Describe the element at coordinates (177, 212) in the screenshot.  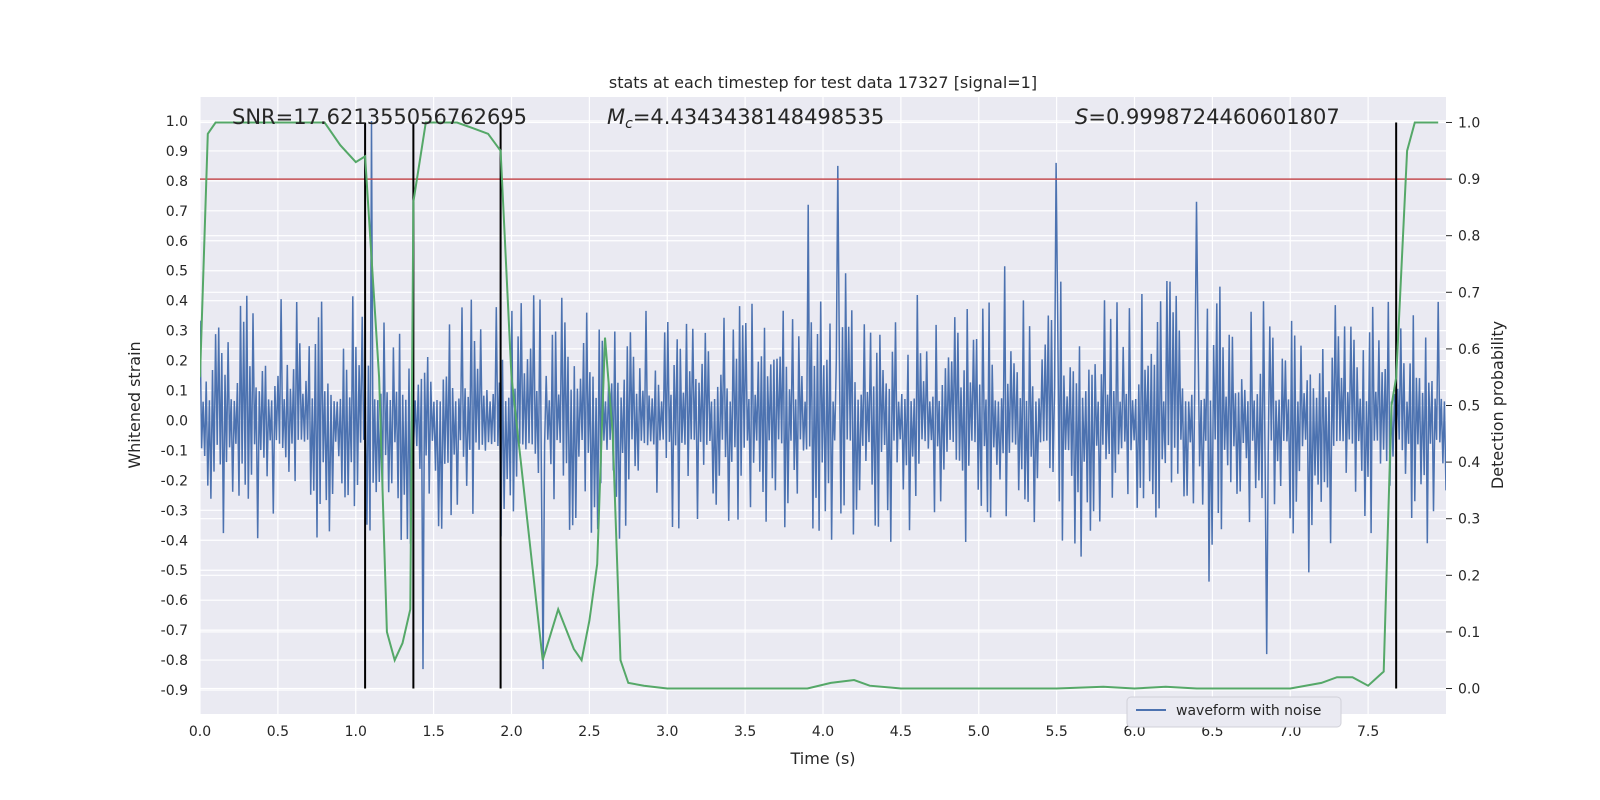
I see `y-tick-label: 0.7` at that location.